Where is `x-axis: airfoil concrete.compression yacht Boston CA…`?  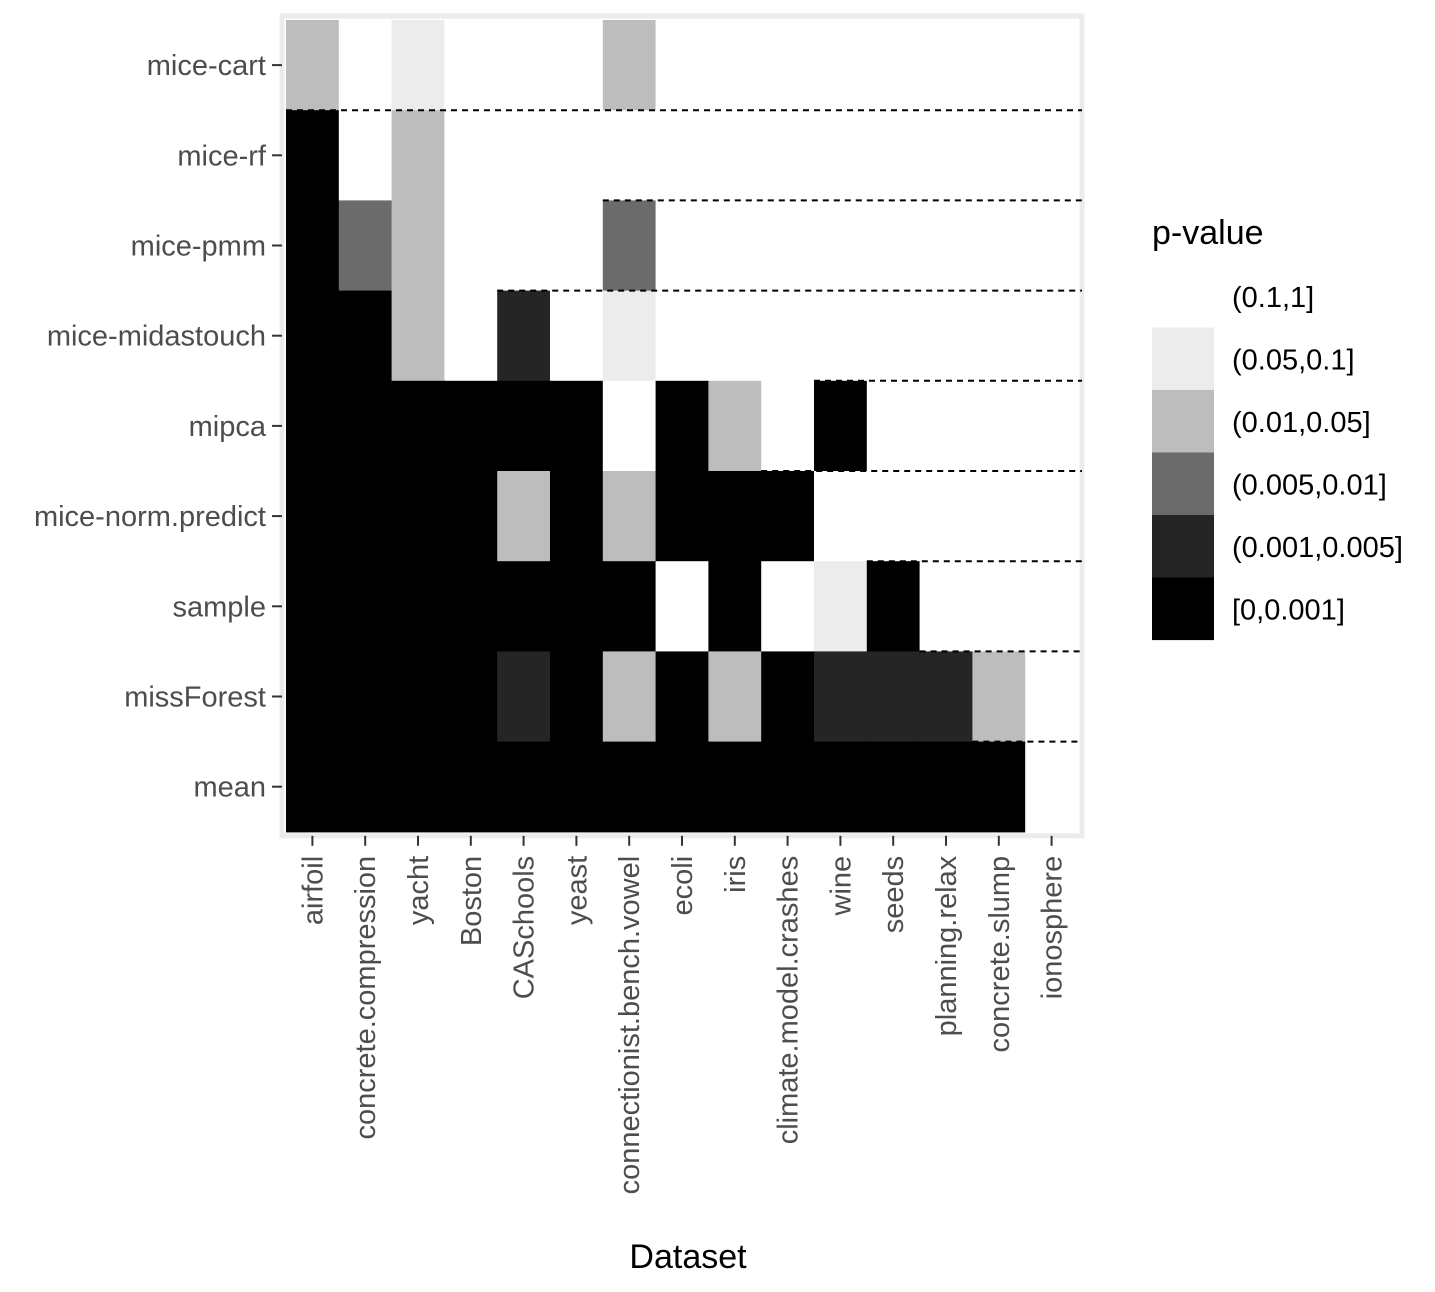
x-axis: airfoil concrete.compression yacht Boston CA… is located at coordinates (683, 1014).